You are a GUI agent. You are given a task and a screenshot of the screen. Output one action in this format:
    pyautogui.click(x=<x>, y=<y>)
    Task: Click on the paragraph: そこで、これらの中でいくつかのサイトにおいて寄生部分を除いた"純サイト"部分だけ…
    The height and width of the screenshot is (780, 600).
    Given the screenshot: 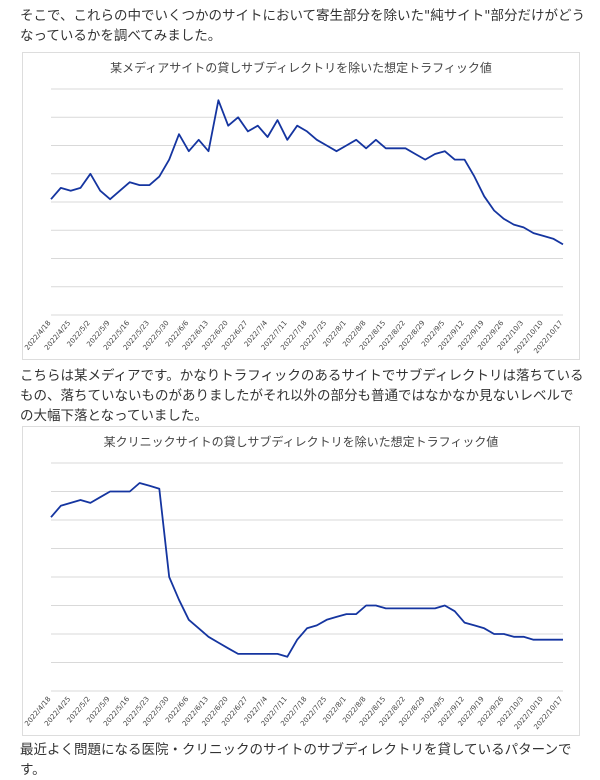 What is the action you would take?
    pyautogui.click(x=302, y=26)
    